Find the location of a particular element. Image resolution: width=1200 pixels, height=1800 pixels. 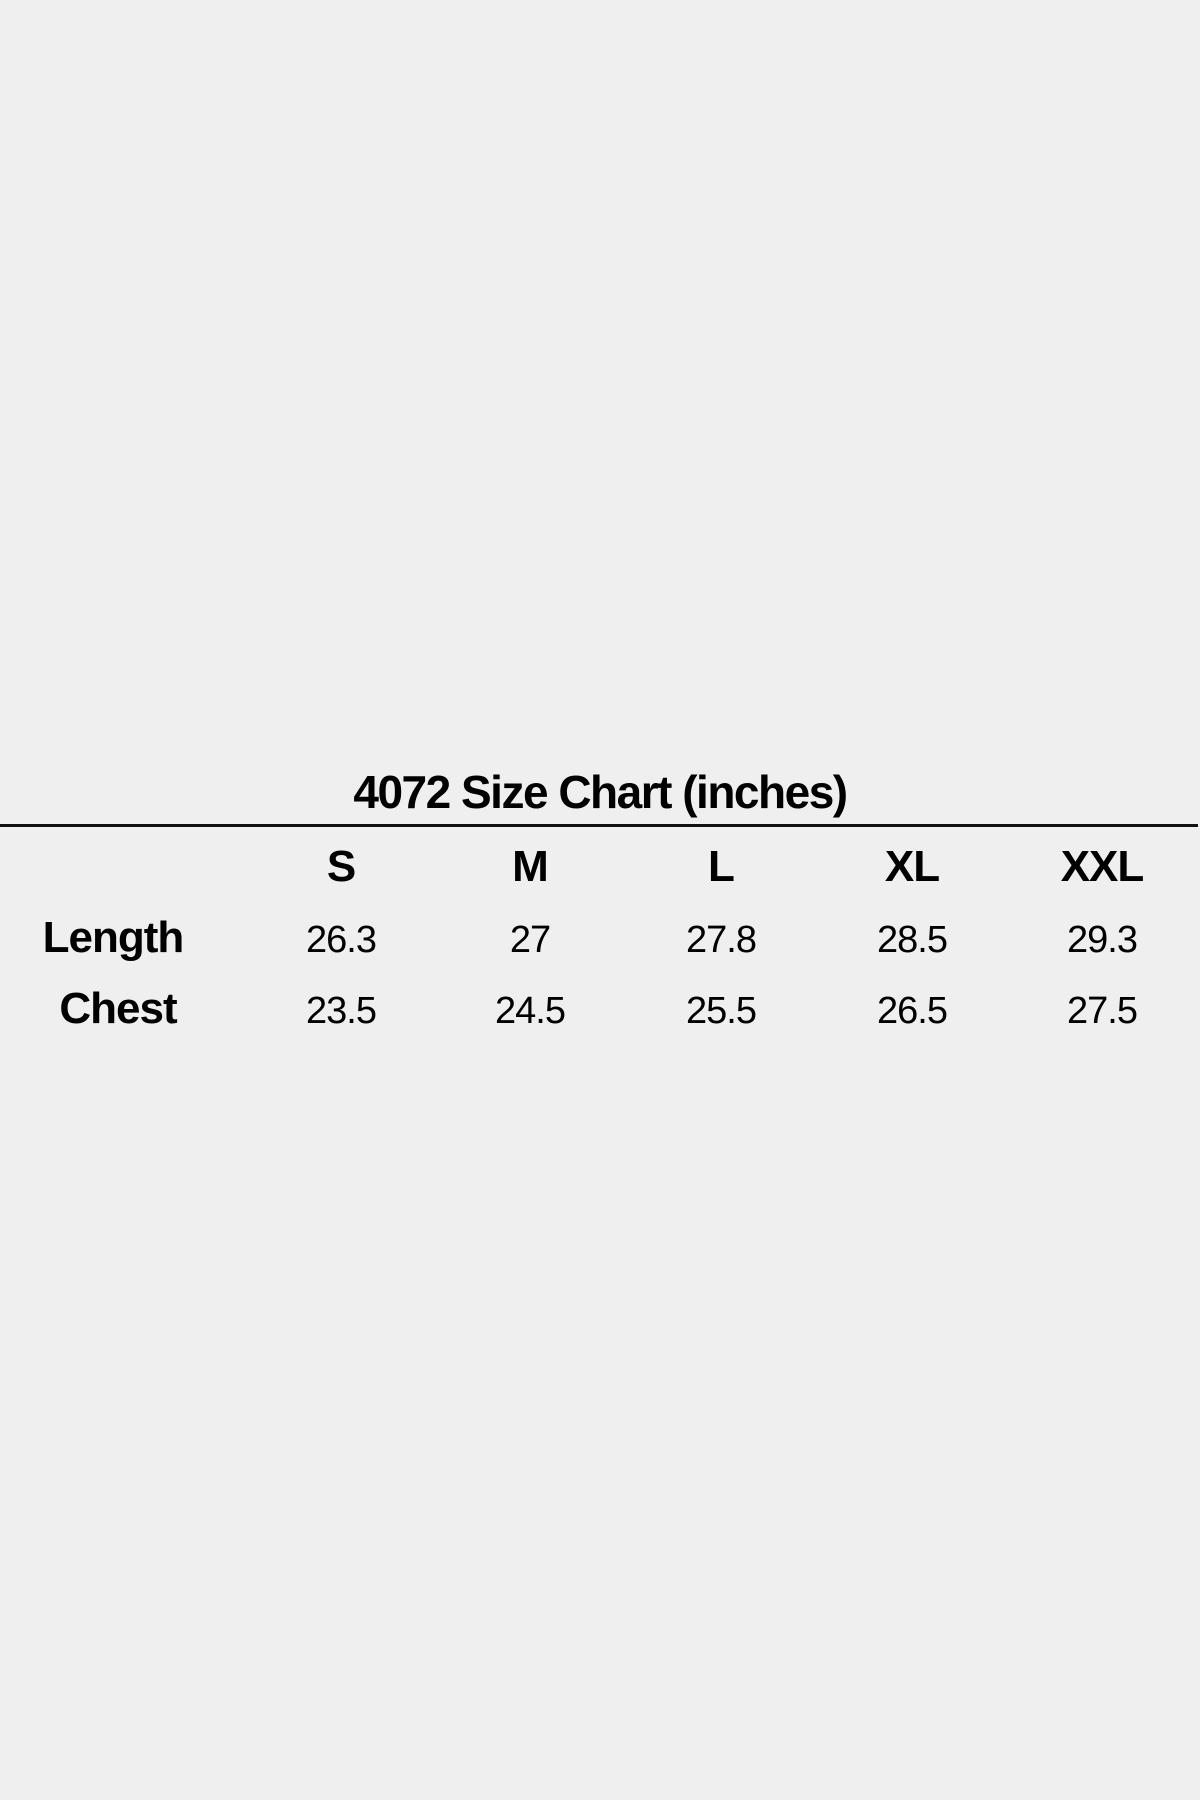

row-label-length: Length is located at coordinates (113, 937).